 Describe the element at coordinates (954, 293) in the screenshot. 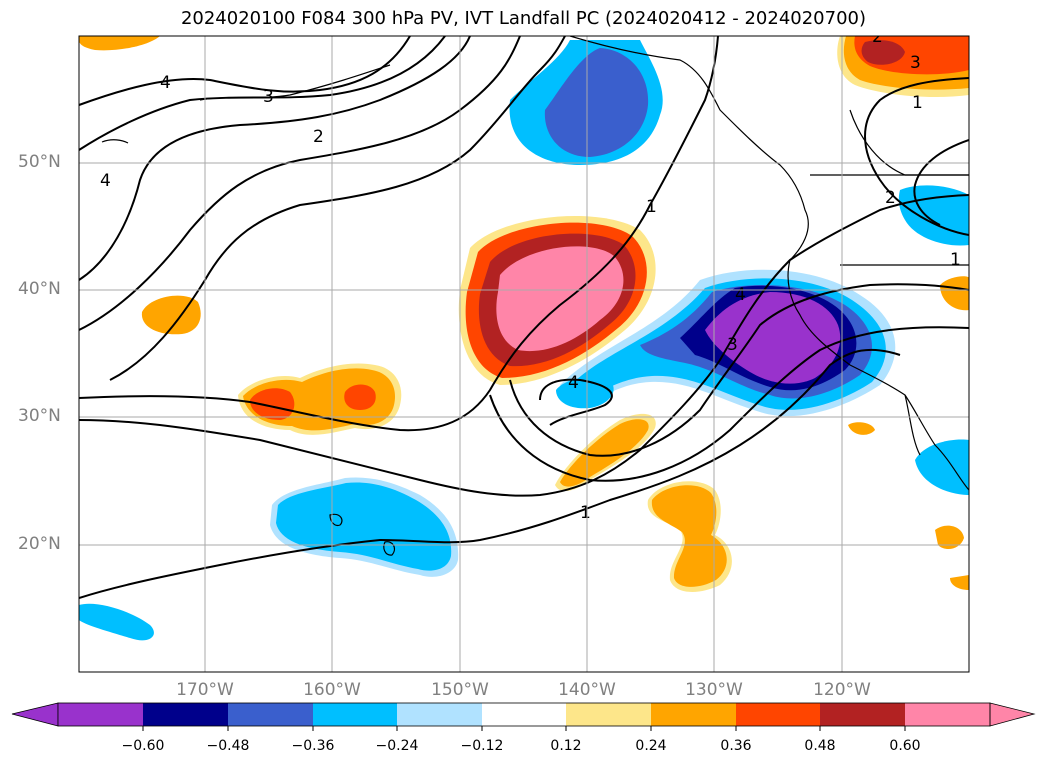

I see `positive-anomaly-inland` at that location.